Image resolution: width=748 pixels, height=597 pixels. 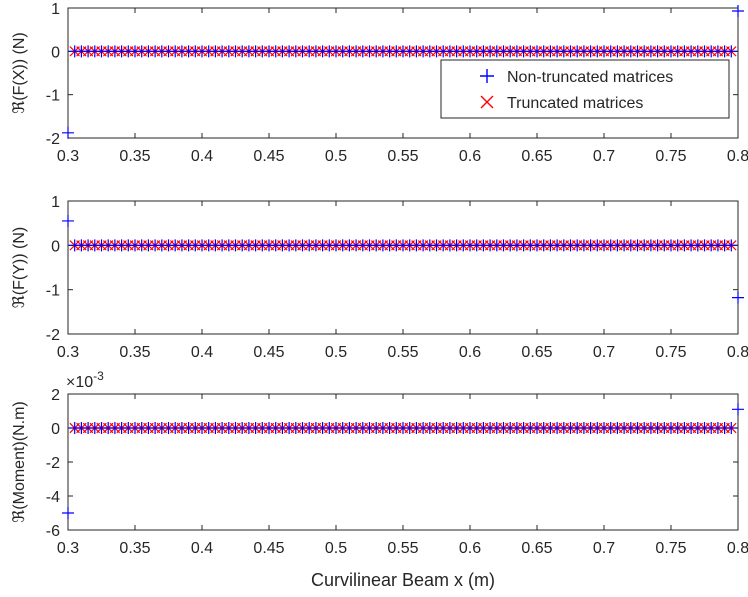 I want to click on y-exponent-label: ×10⁻³, so click(x=85, y=380).